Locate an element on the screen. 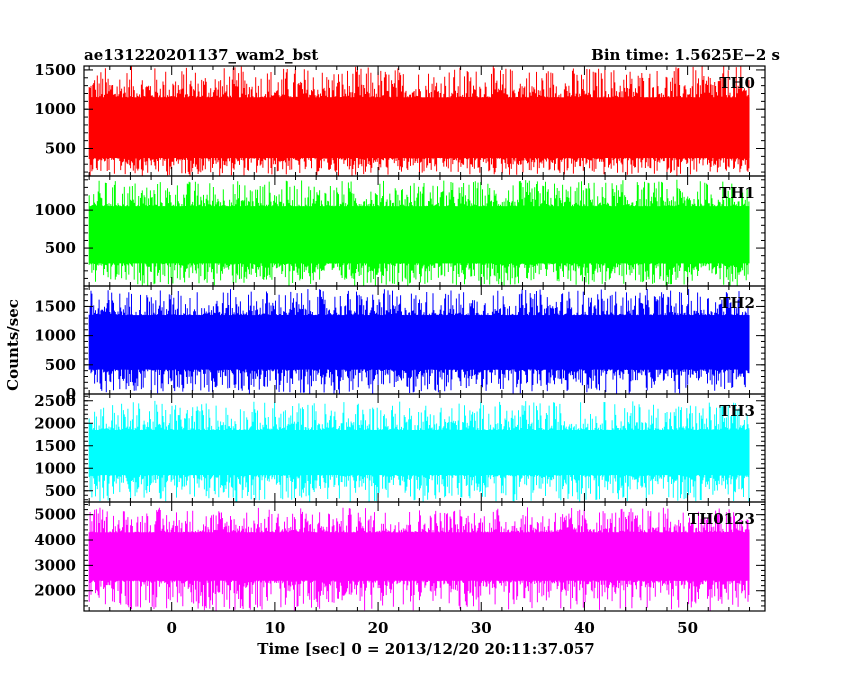 This screenshot has width=850, height=680. series-th0123-data is located at coordinates (419, 559).